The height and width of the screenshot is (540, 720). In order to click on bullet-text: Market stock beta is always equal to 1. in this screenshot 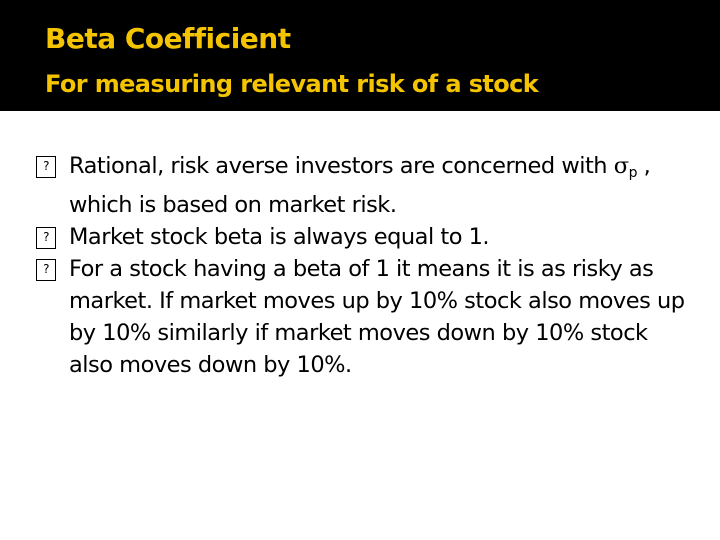, I will do `click(279, 237)`.